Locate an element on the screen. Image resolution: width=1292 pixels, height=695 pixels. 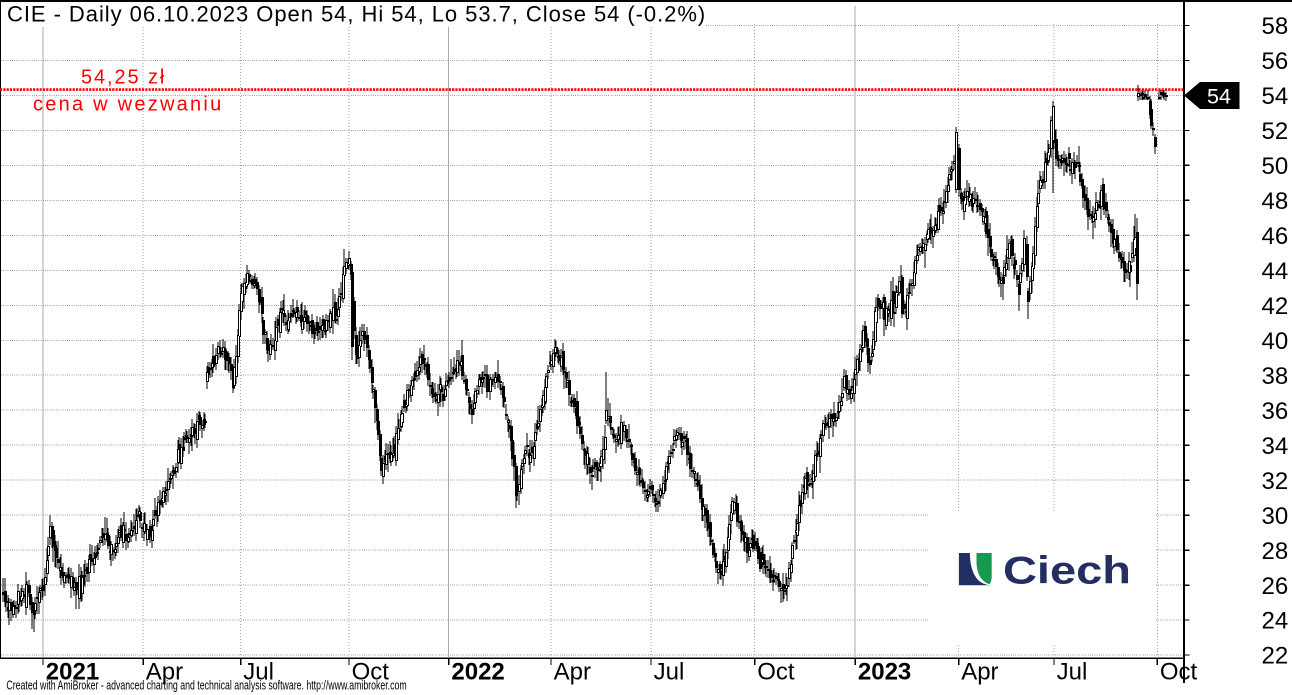
svg-text: 32 is located at coordinates (1275, 481).